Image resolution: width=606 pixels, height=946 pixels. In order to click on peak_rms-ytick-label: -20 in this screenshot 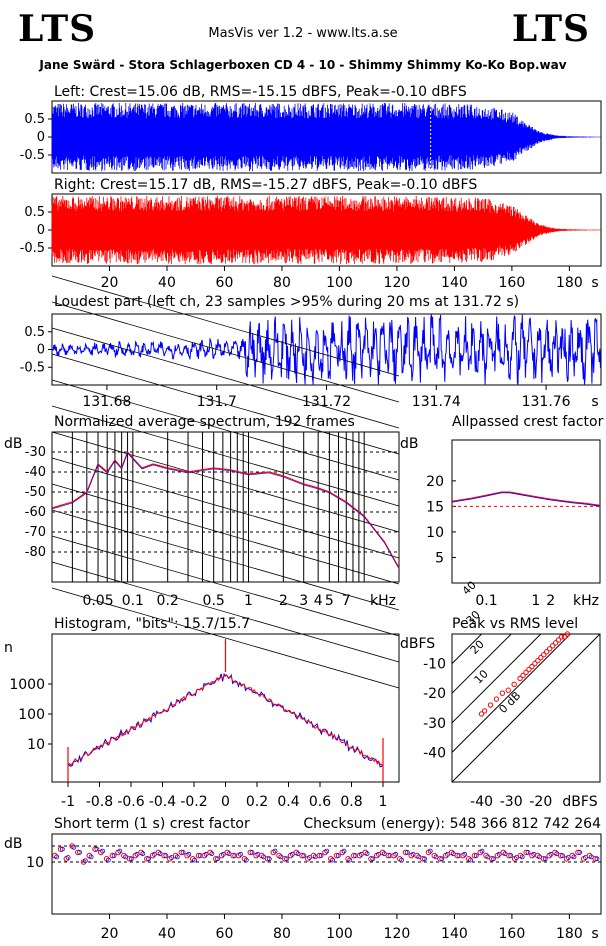, I will do `click(434, 694)`.